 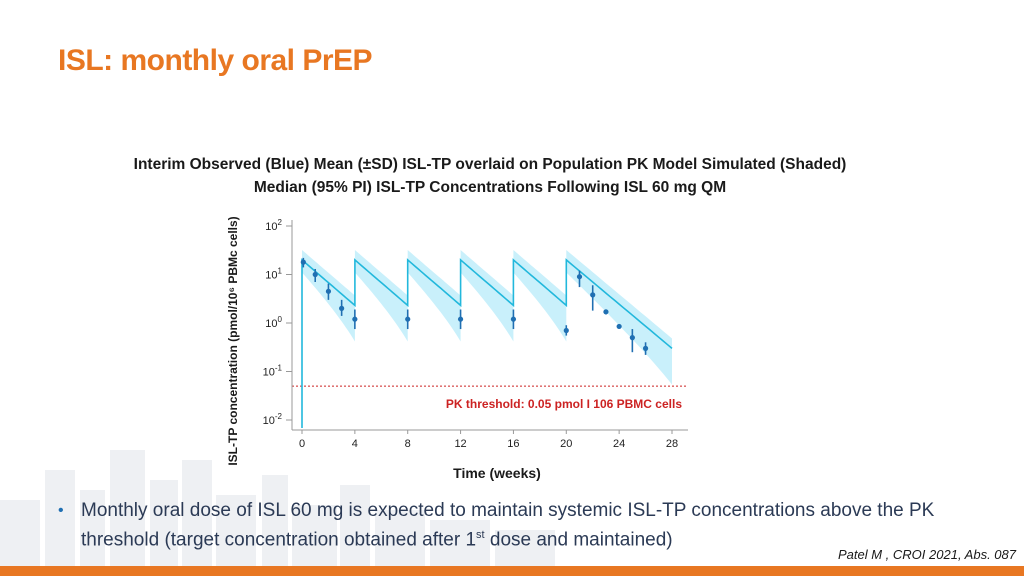 I want to click on model-median-line, so click(x=487, y=343).